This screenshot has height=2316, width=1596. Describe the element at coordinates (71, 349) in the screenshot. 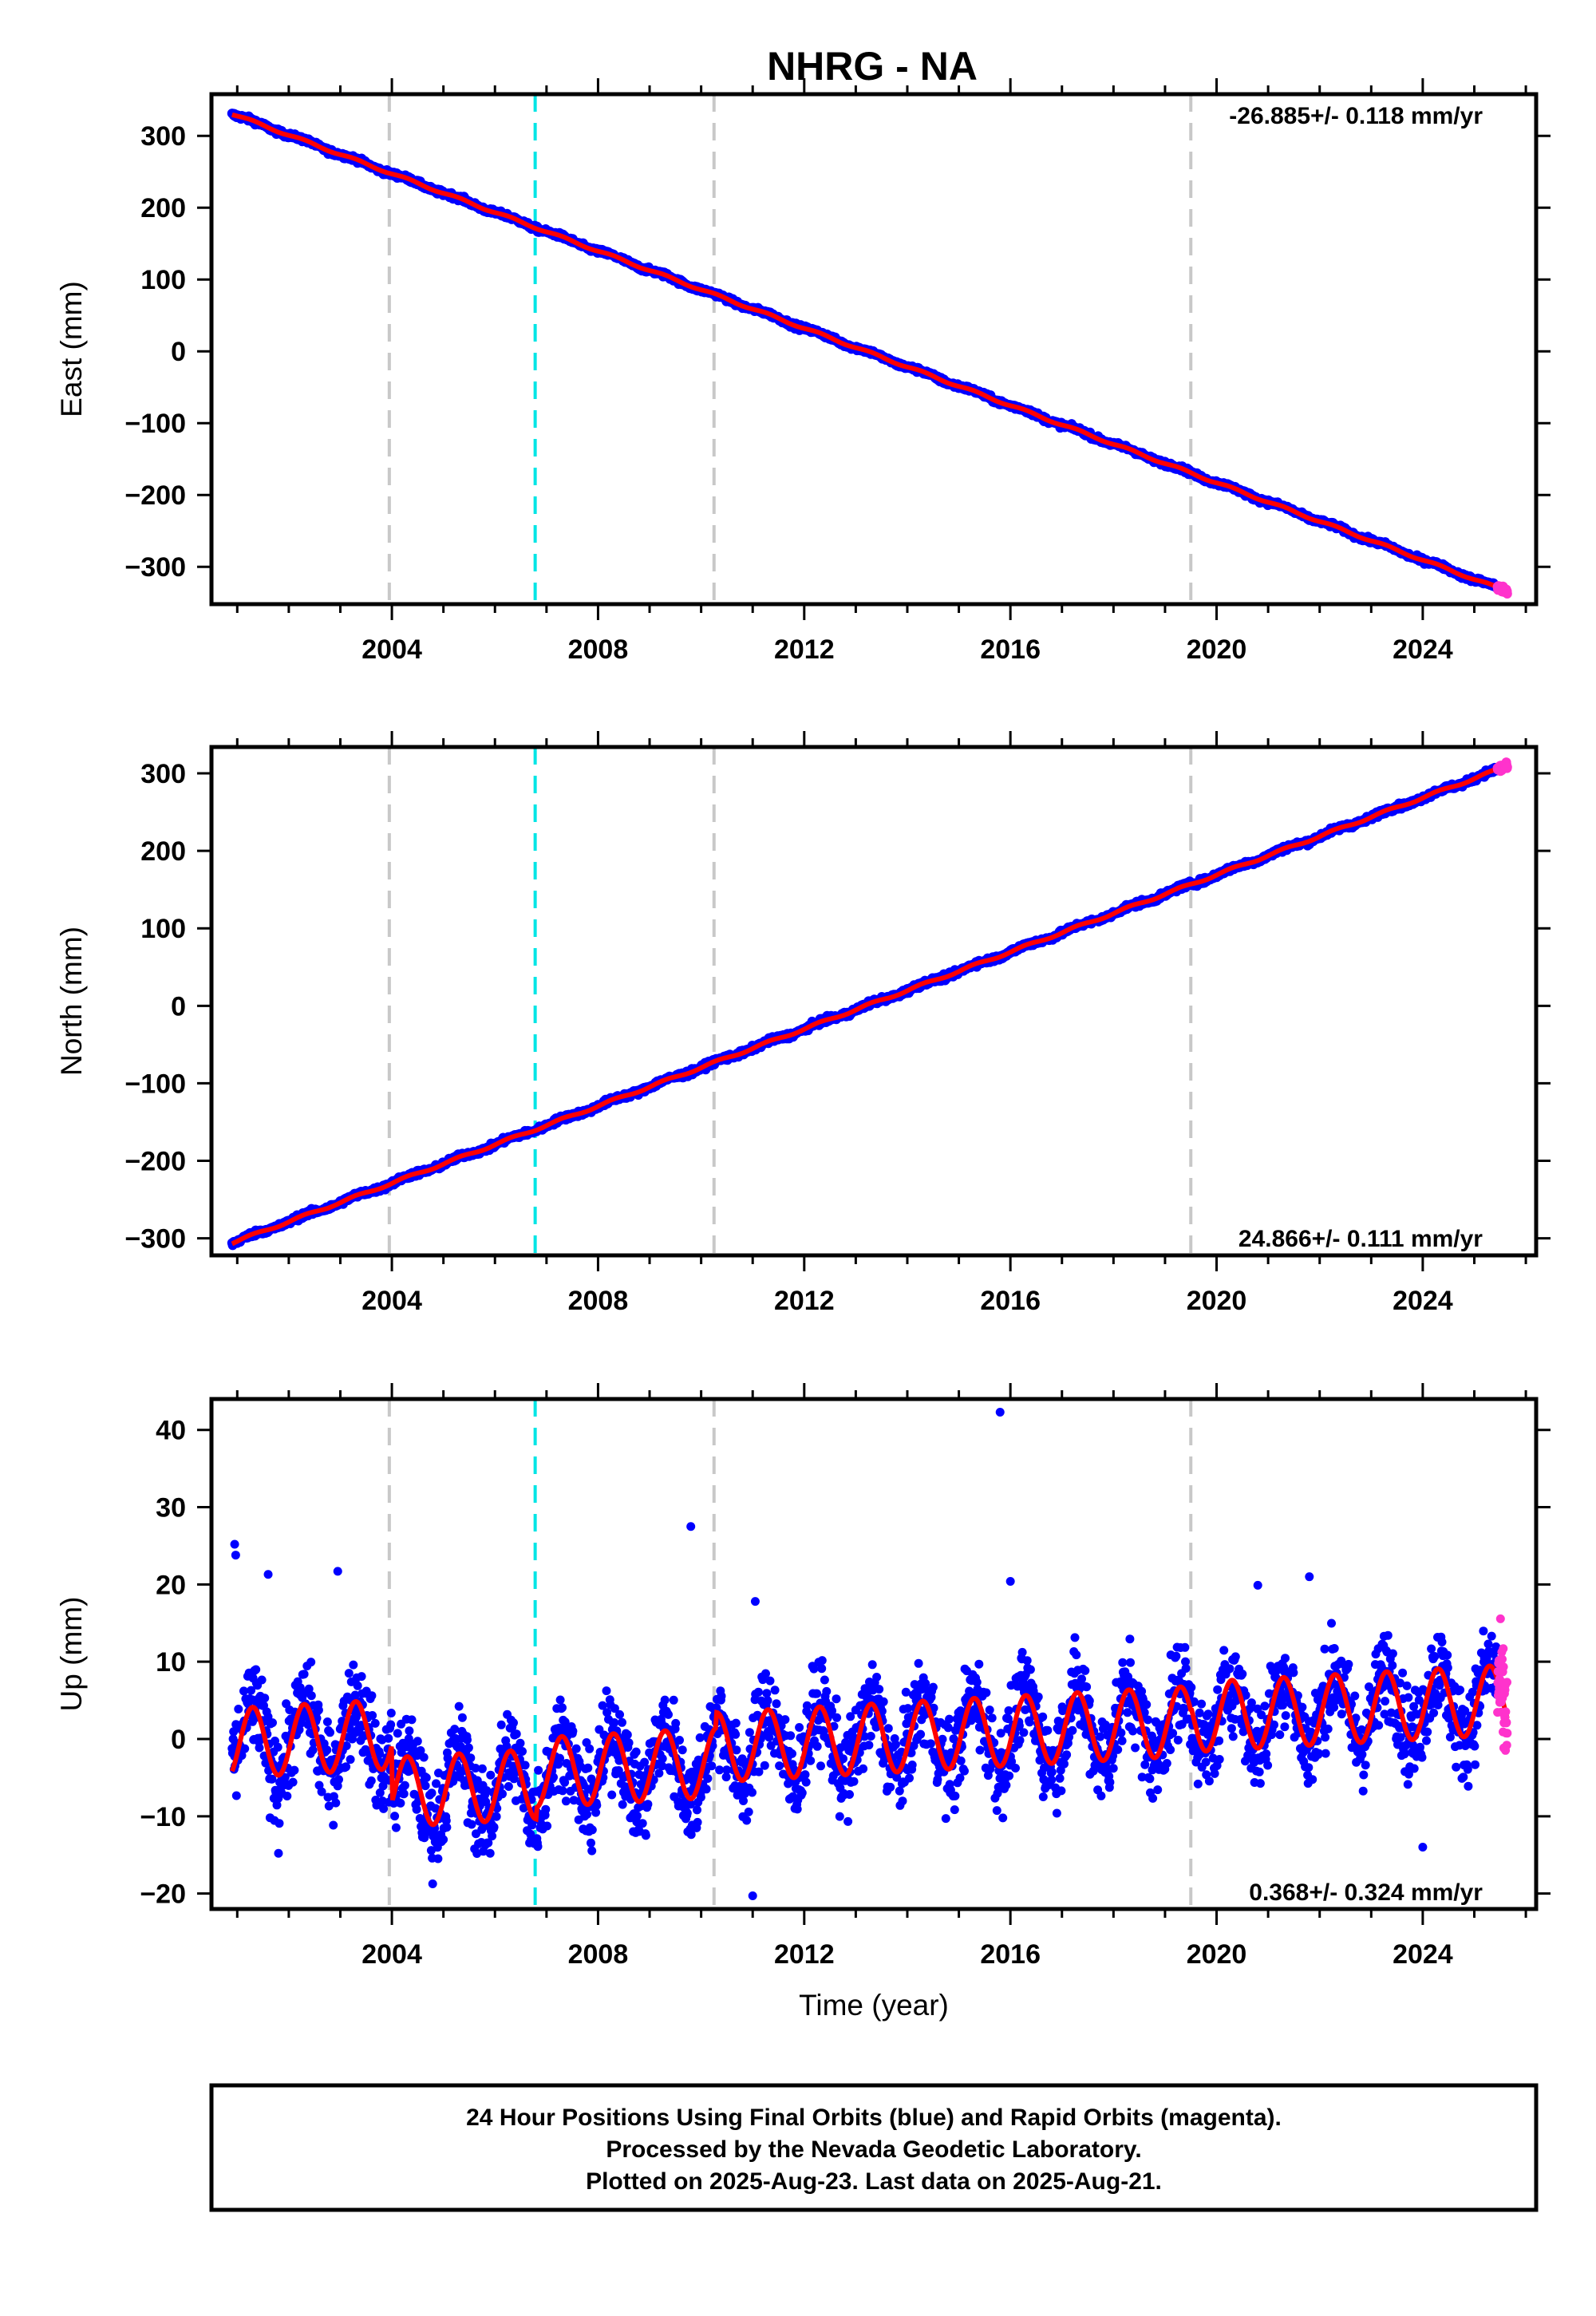

I see `y-axis-label: East (mm)` at that location.